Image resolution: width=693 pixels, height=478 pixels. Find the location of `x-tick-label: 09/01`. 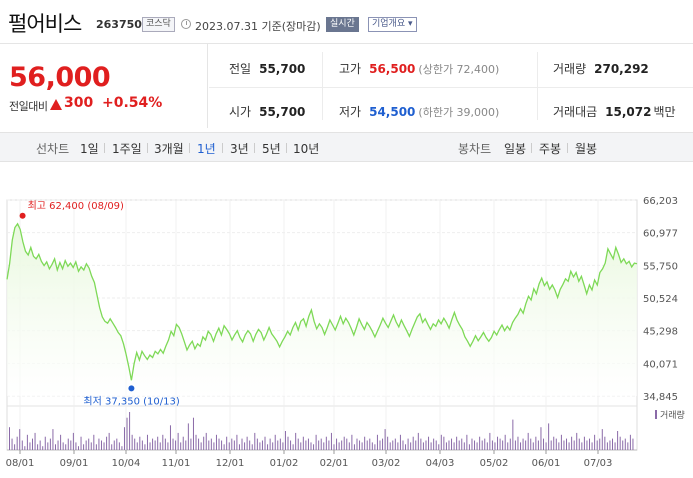

x-tick-label: 09/01 is located at coordinates (74, 463).